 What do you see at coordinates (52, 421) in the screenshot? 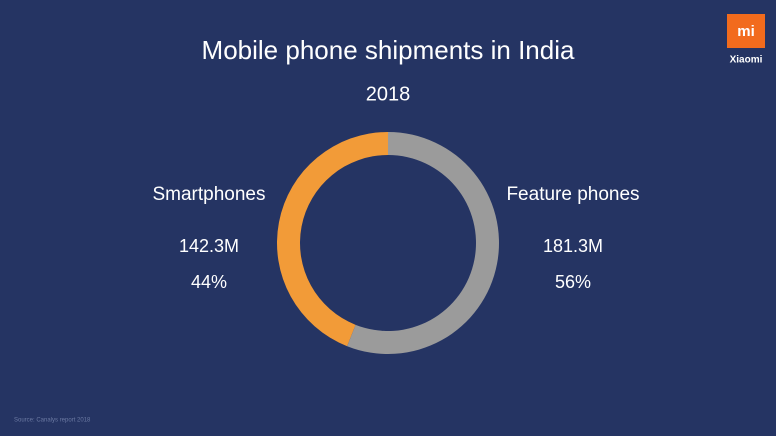
I see `source-note: Source: Canalys report 2018` at bounding box center [52, 421].